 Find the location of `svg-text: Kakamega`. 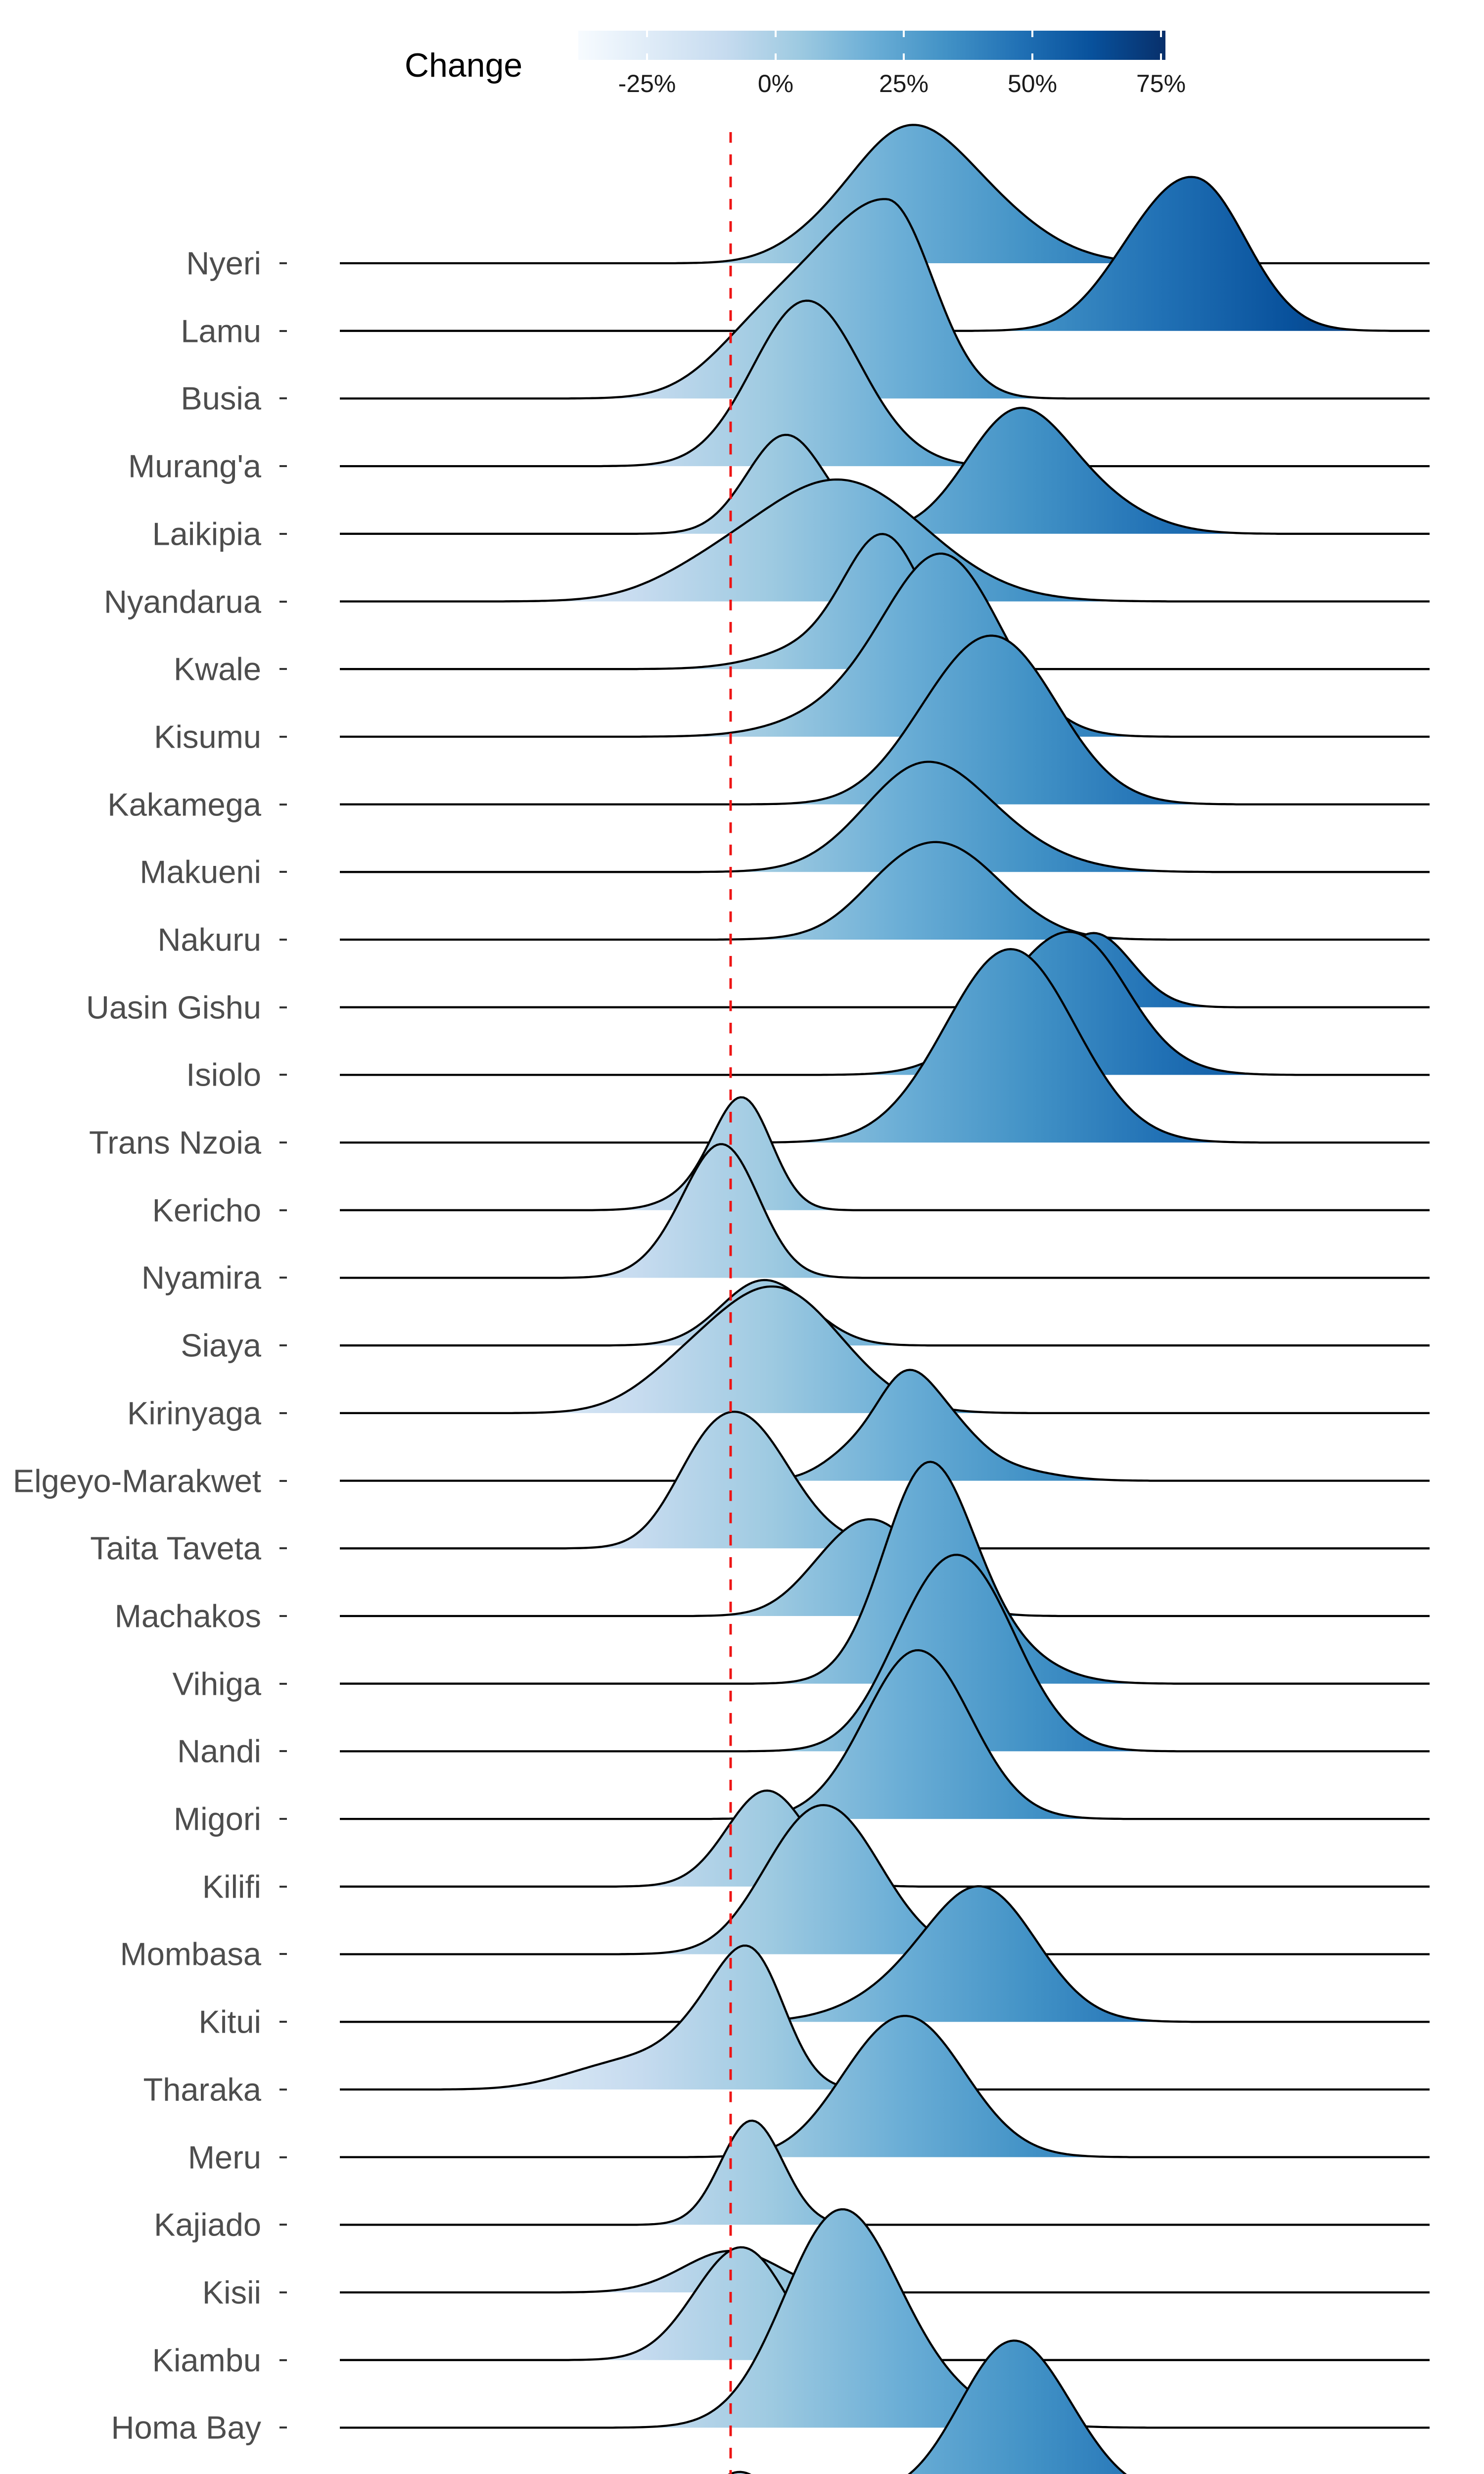

svg-text: Kakamega is located at coordinates (184, 805).